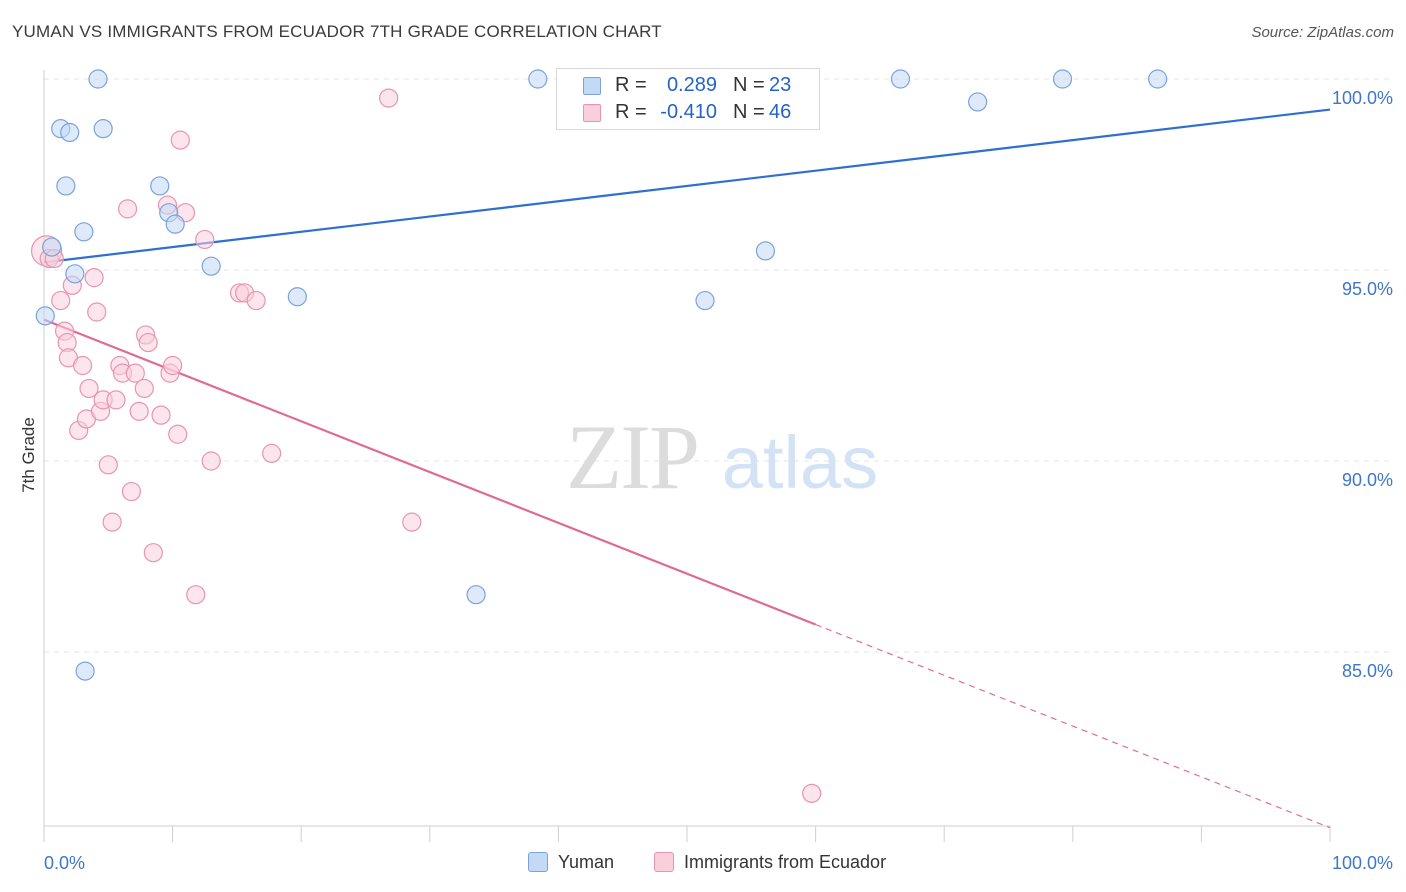  I want to click on correlation-legend: R = 0.289 N = 23 R = -0.410 N = 46, so click(688, 99).